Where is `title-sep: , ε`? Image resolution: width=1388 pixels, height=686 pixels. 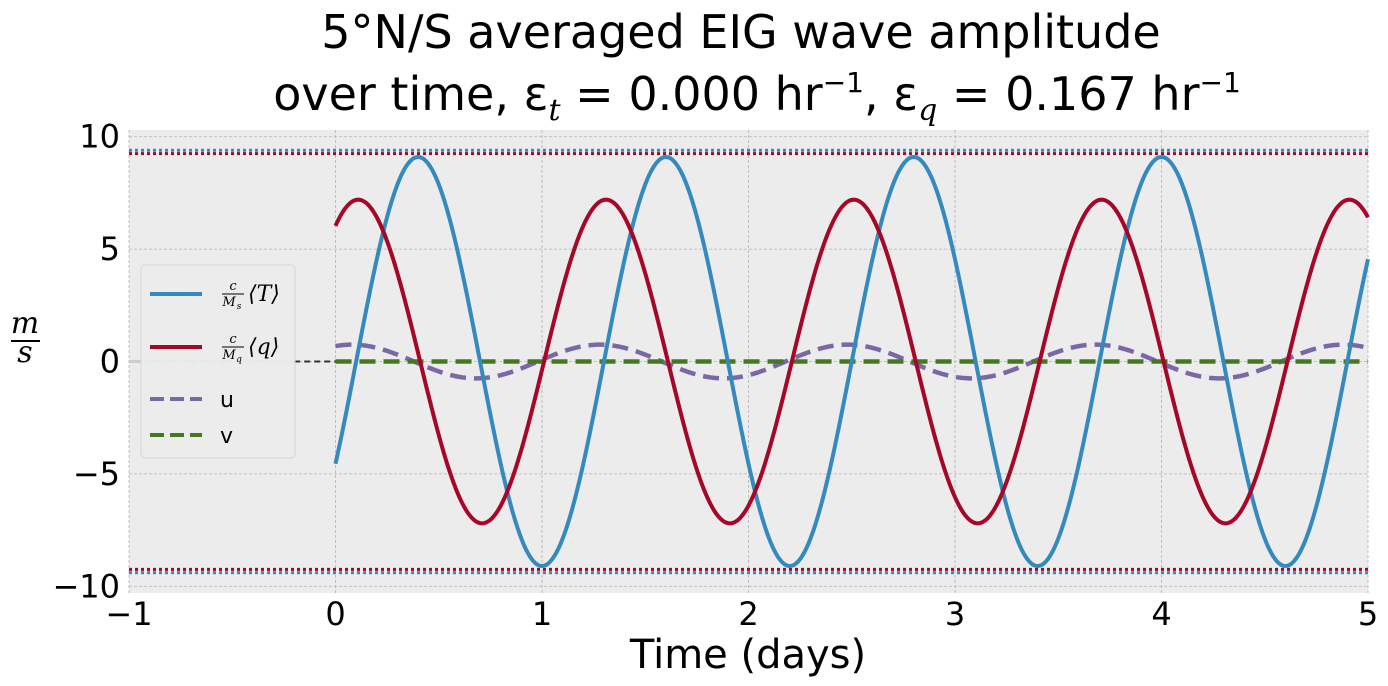
title-sep: , ε is located at coordinates (891, 94).